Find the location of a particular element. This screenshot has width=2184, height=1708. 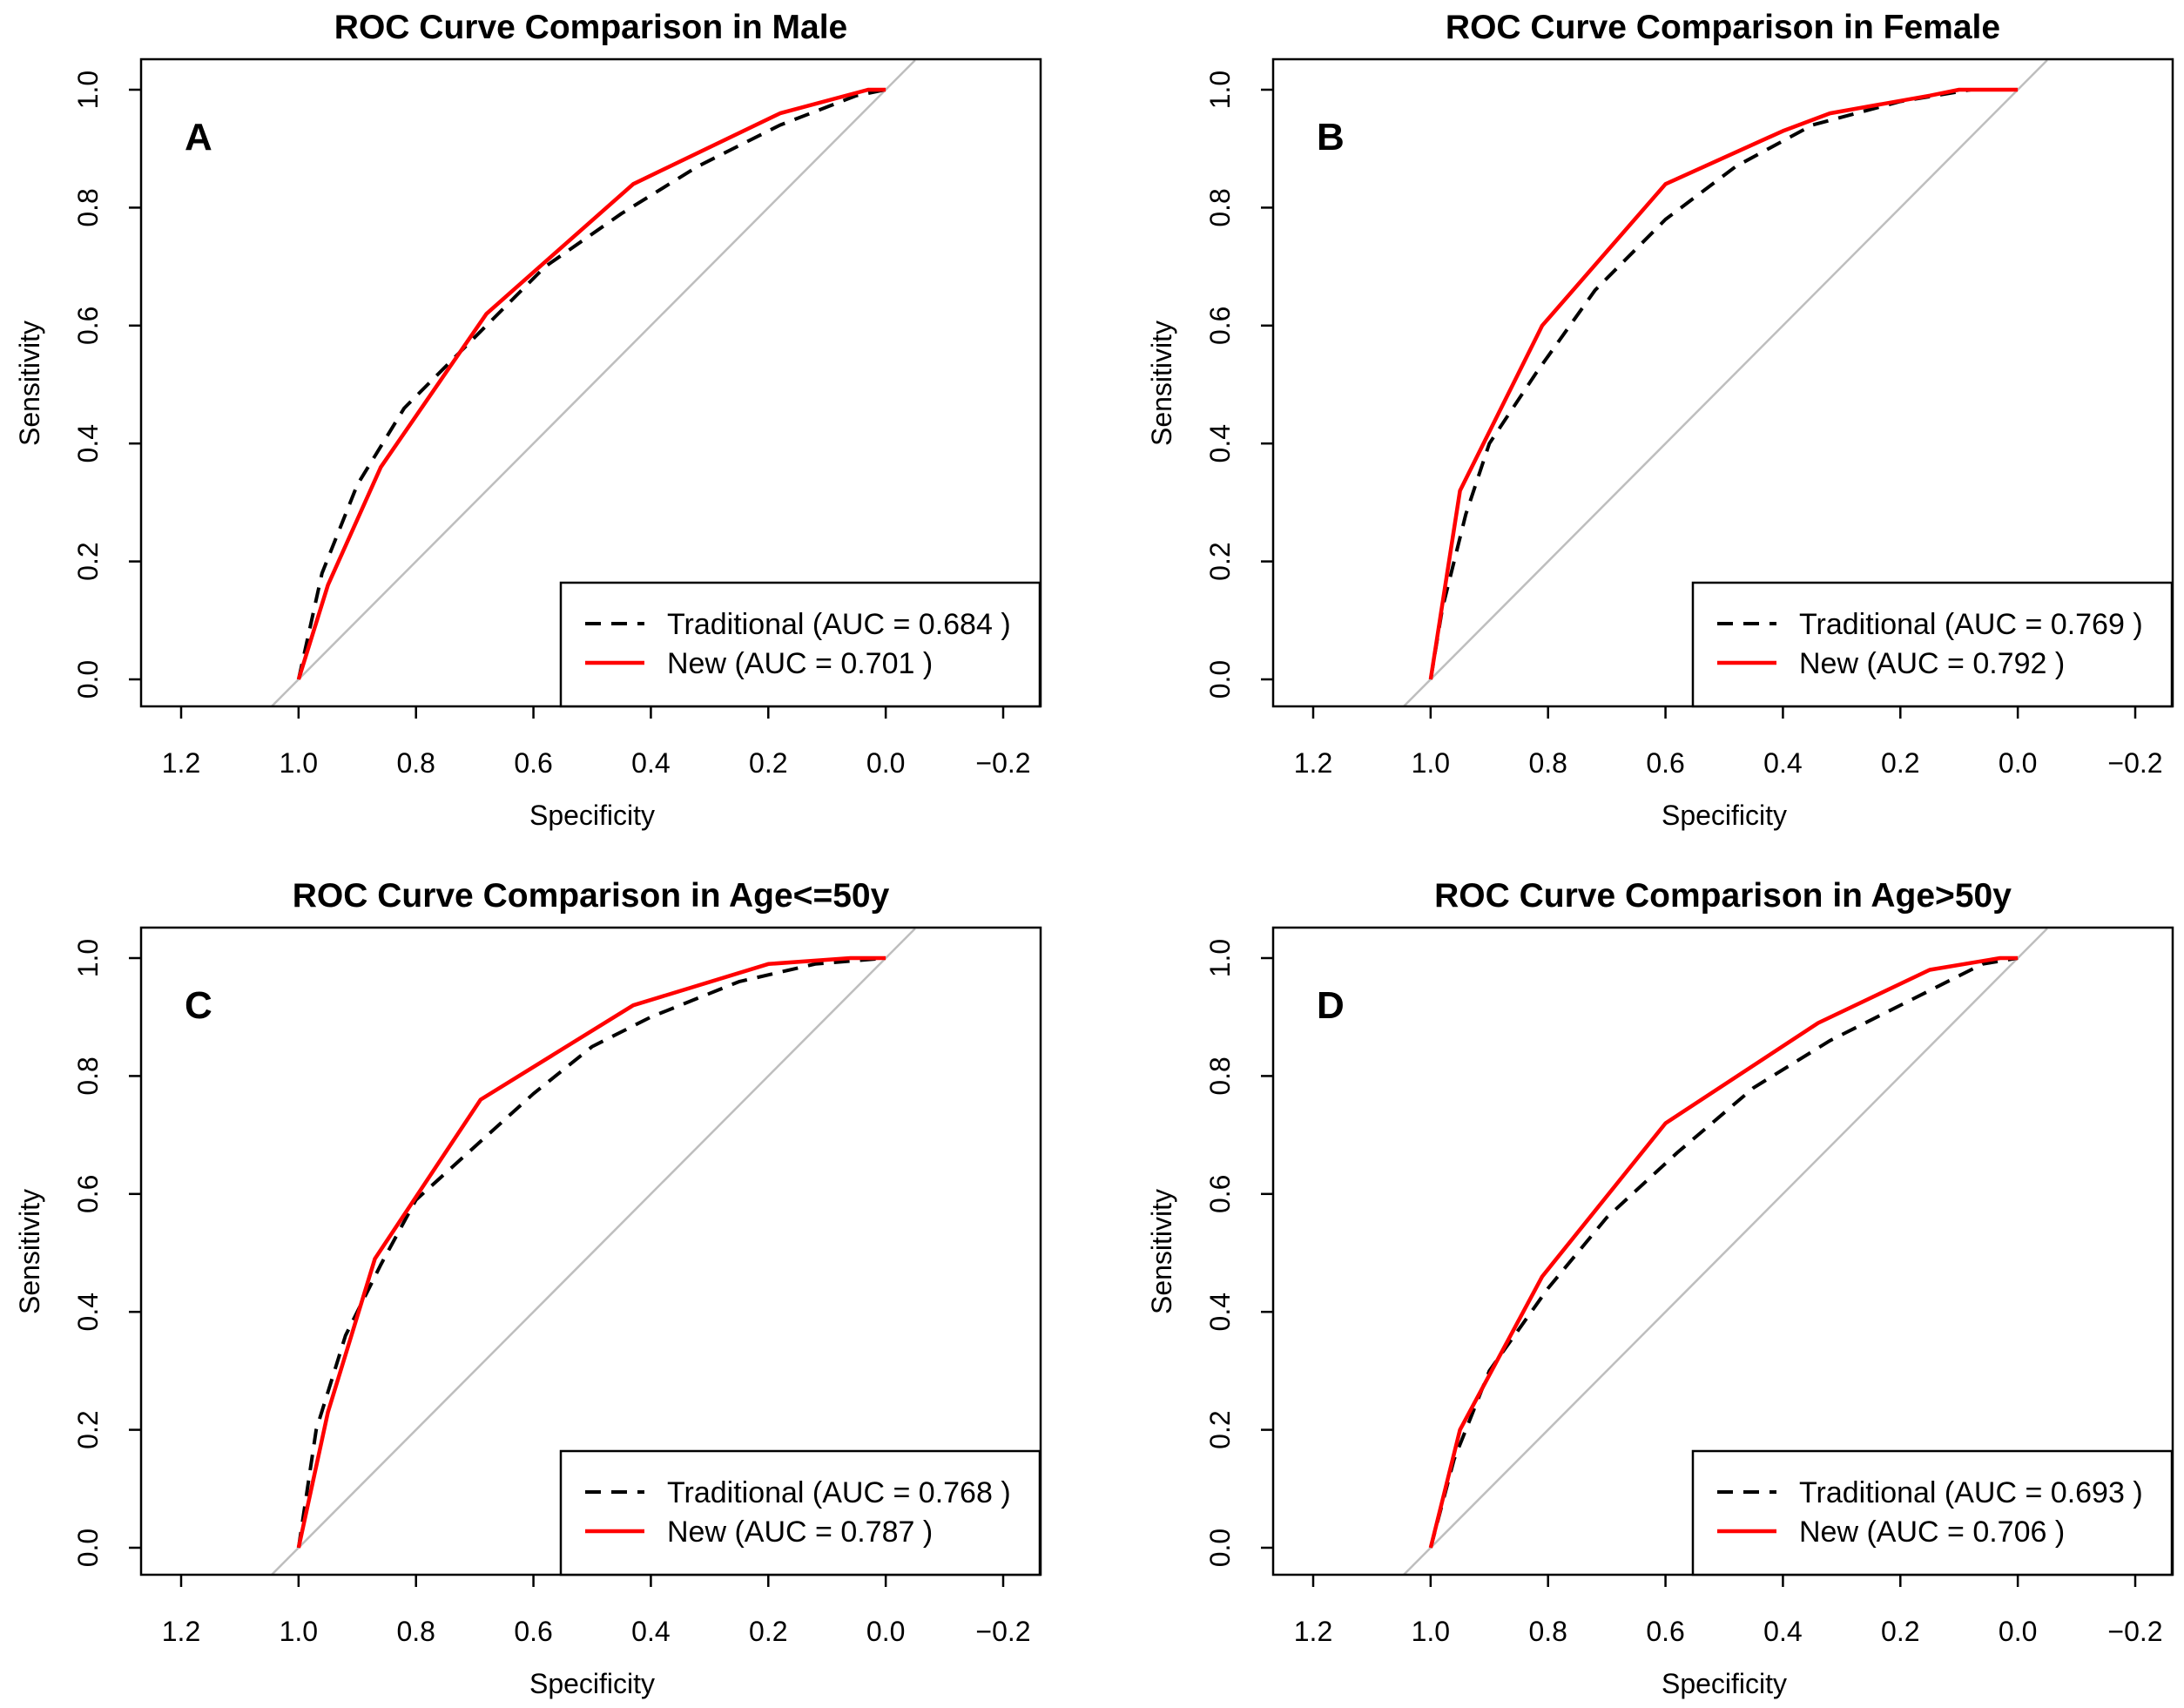

panel-title: ROC Curve Comparison in Age<=50y is located at coordinates (591, 896).